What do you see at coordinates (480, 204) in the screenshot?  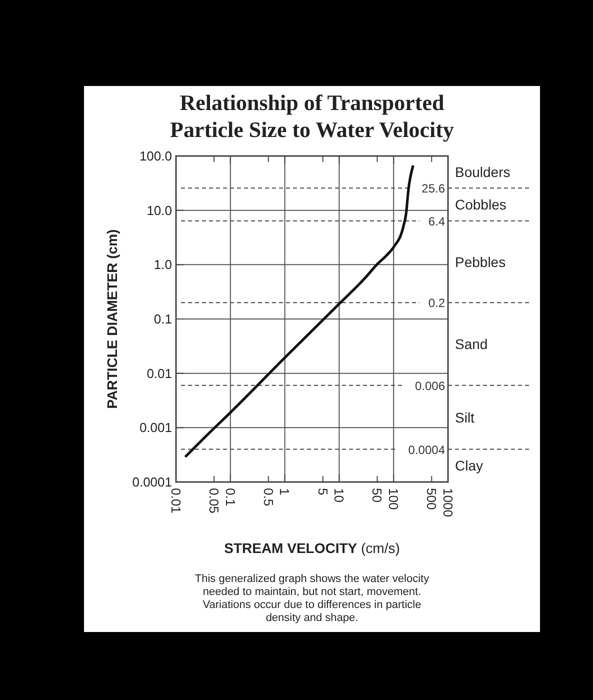 I see `text: Cobbles` at bounding box center [480, 204].